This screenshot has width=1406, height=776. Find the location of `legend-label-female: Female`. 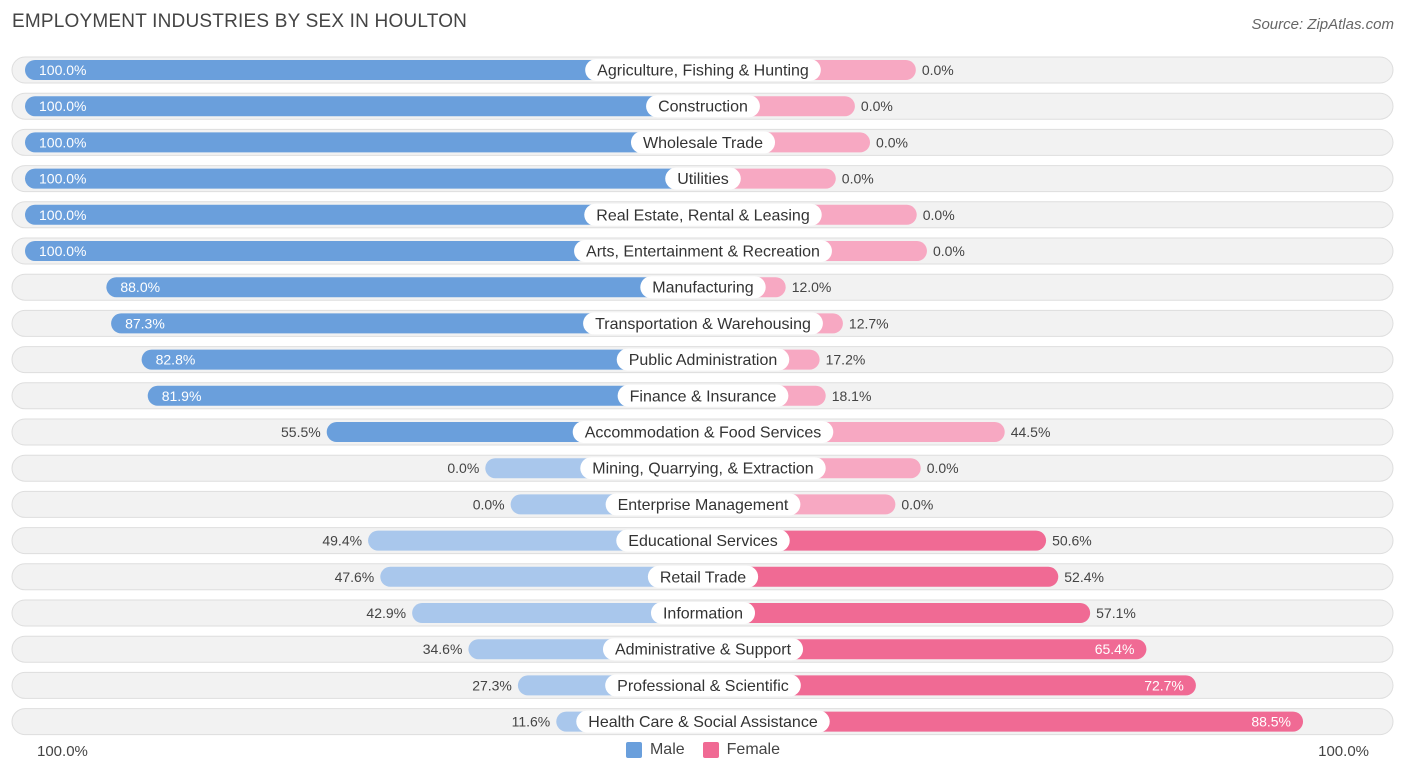

legend-label-female: Female is located at coordinates (753, 749).